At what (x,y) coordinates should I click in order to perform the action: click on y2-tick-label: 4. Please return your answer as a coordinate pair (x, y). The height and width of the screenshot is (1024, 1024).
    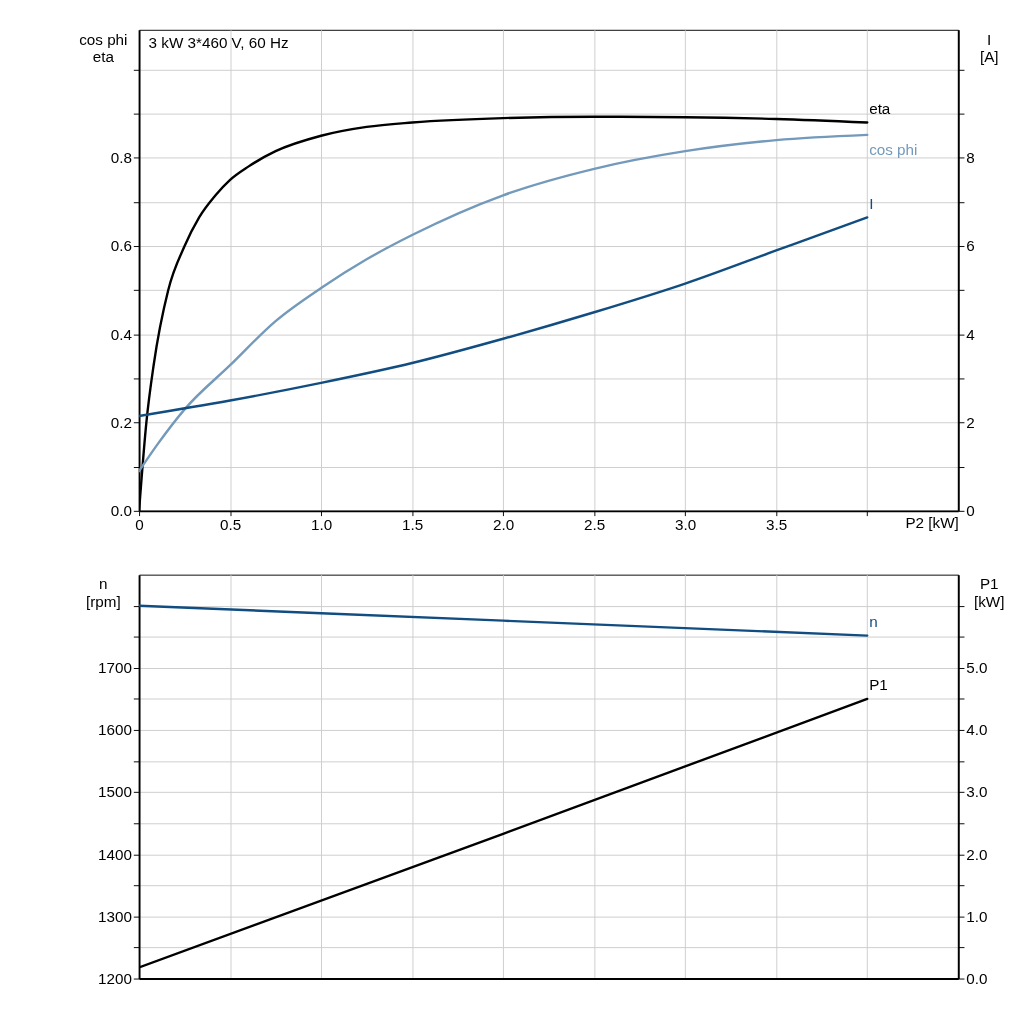
    Looking at the image, I should click on (971, 334).